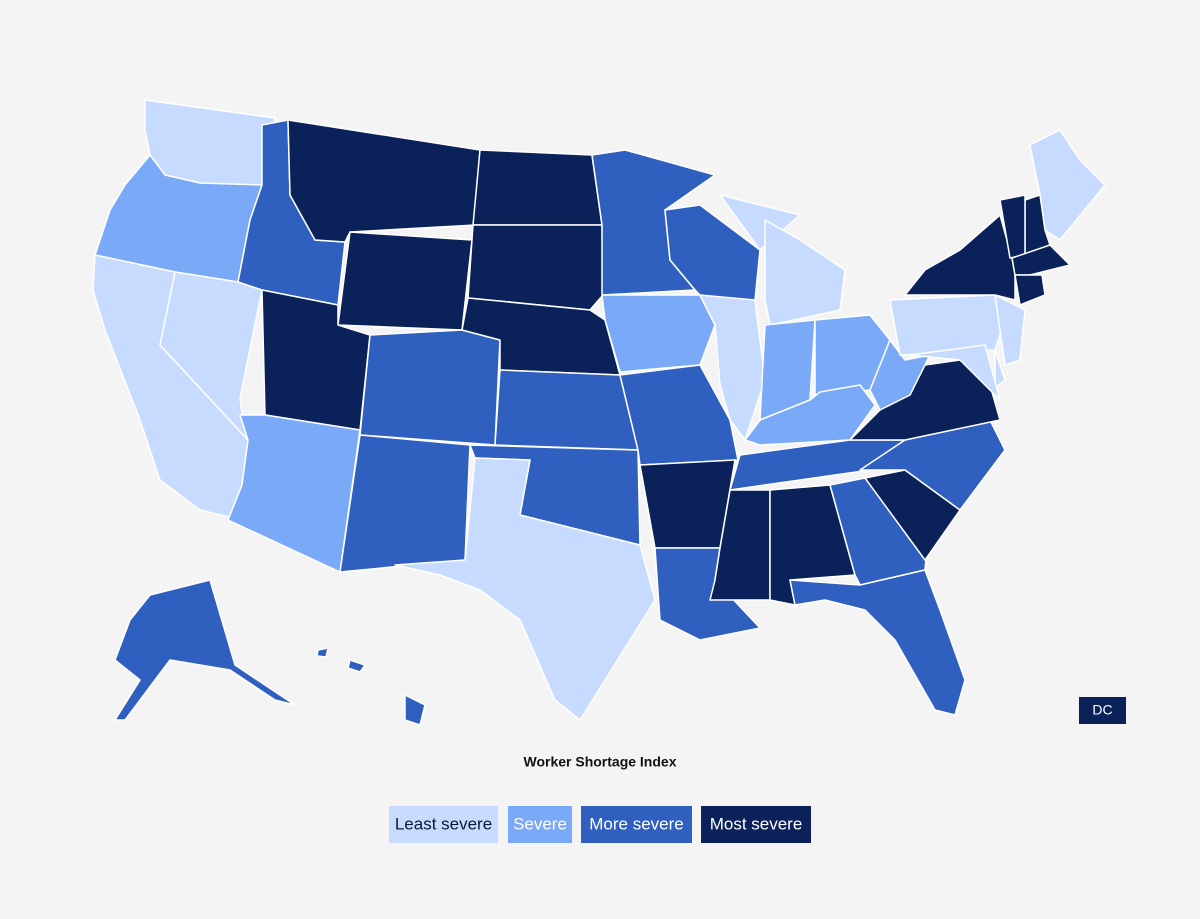  What do you see at coordinates (599, 762) in the screenshot?
I see `legend-title: Worker Shortage Index` at bounding box center [599, 762].